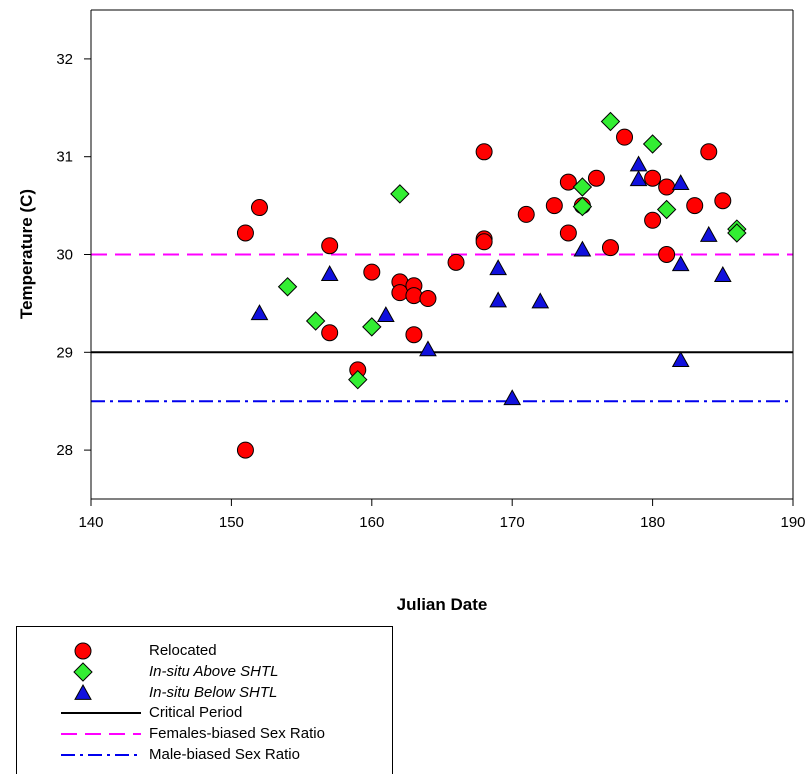 The height and width of the screenshot is (774, 812). What do you see at coordinates (64, 59) in the screenshot?
I see `y-tick-label: 32` at bounding box center [64, 59].